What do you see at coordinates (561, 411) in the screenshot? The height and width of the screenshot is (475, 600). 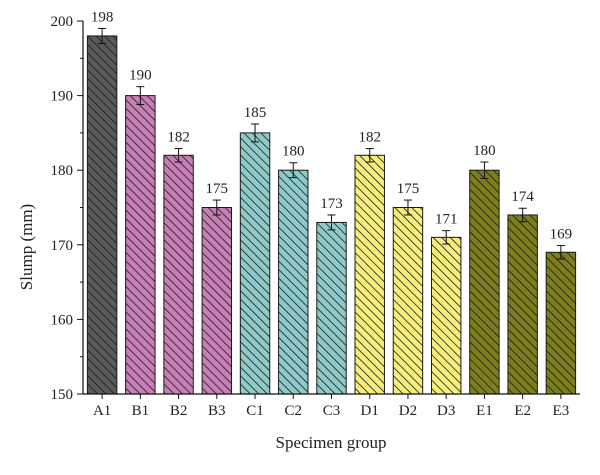 I see `x-tick-label-E3: E3` at bounding box center [561, 411].